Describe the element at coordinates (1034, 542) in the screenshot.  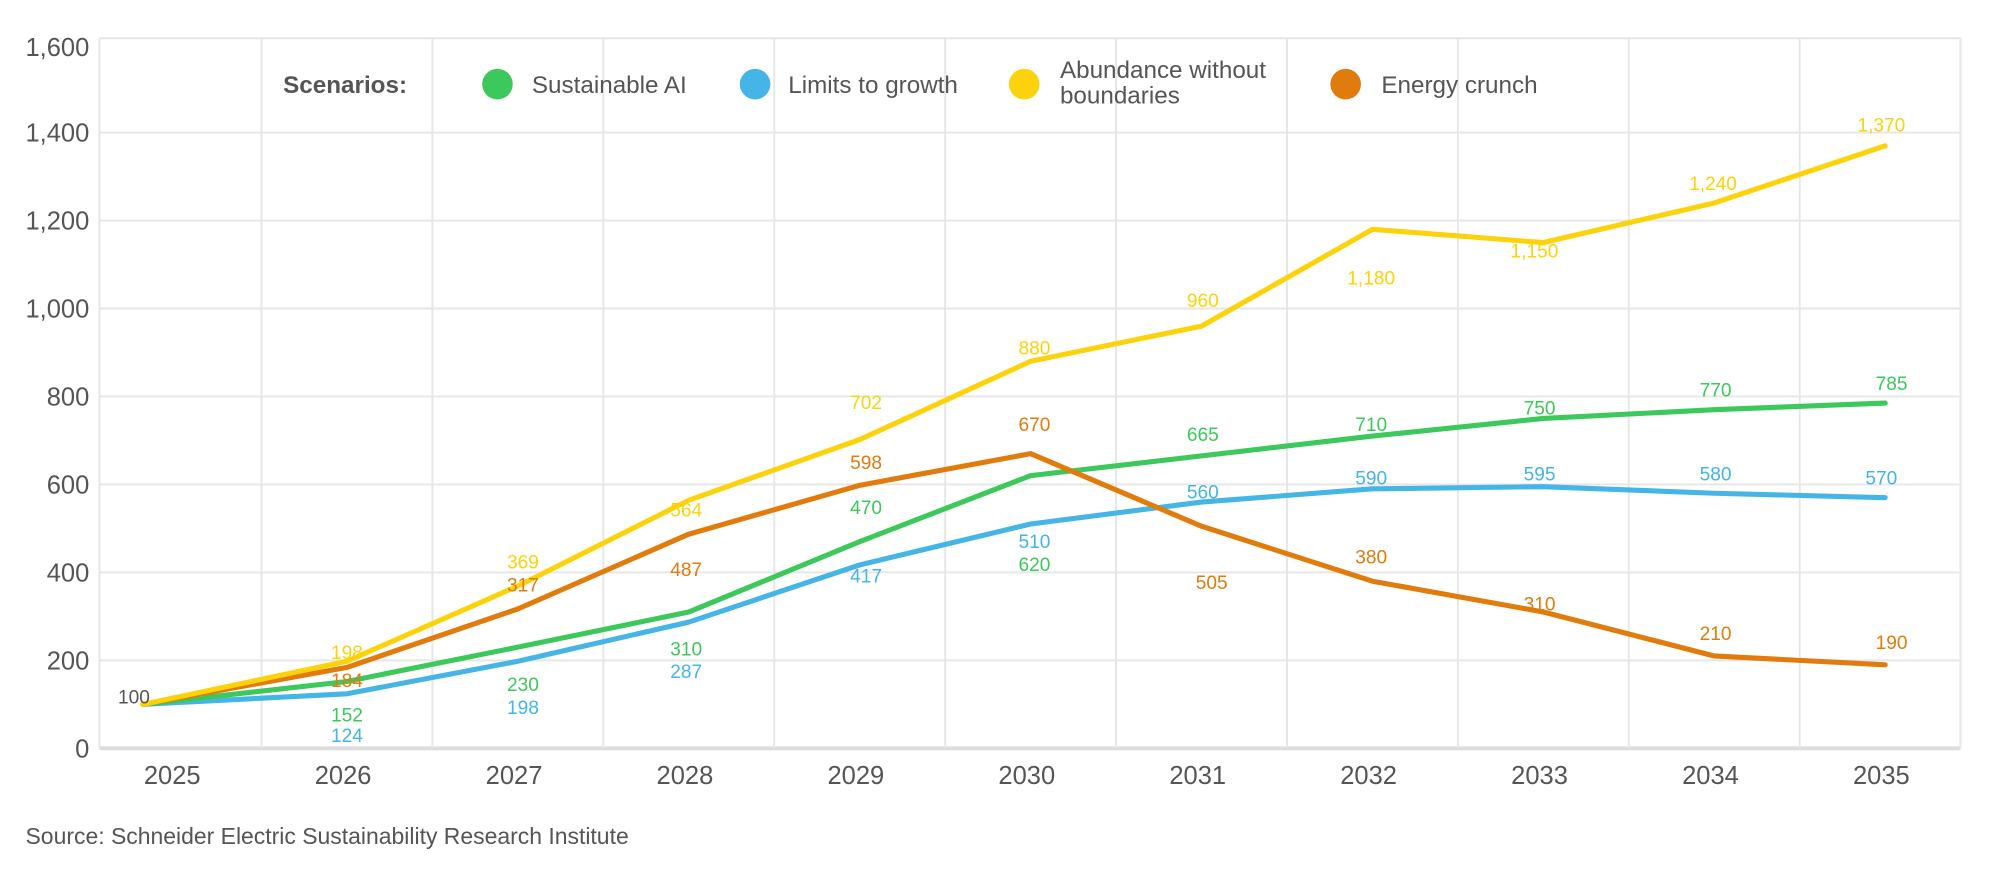
I see `data-label: 510` at that location.